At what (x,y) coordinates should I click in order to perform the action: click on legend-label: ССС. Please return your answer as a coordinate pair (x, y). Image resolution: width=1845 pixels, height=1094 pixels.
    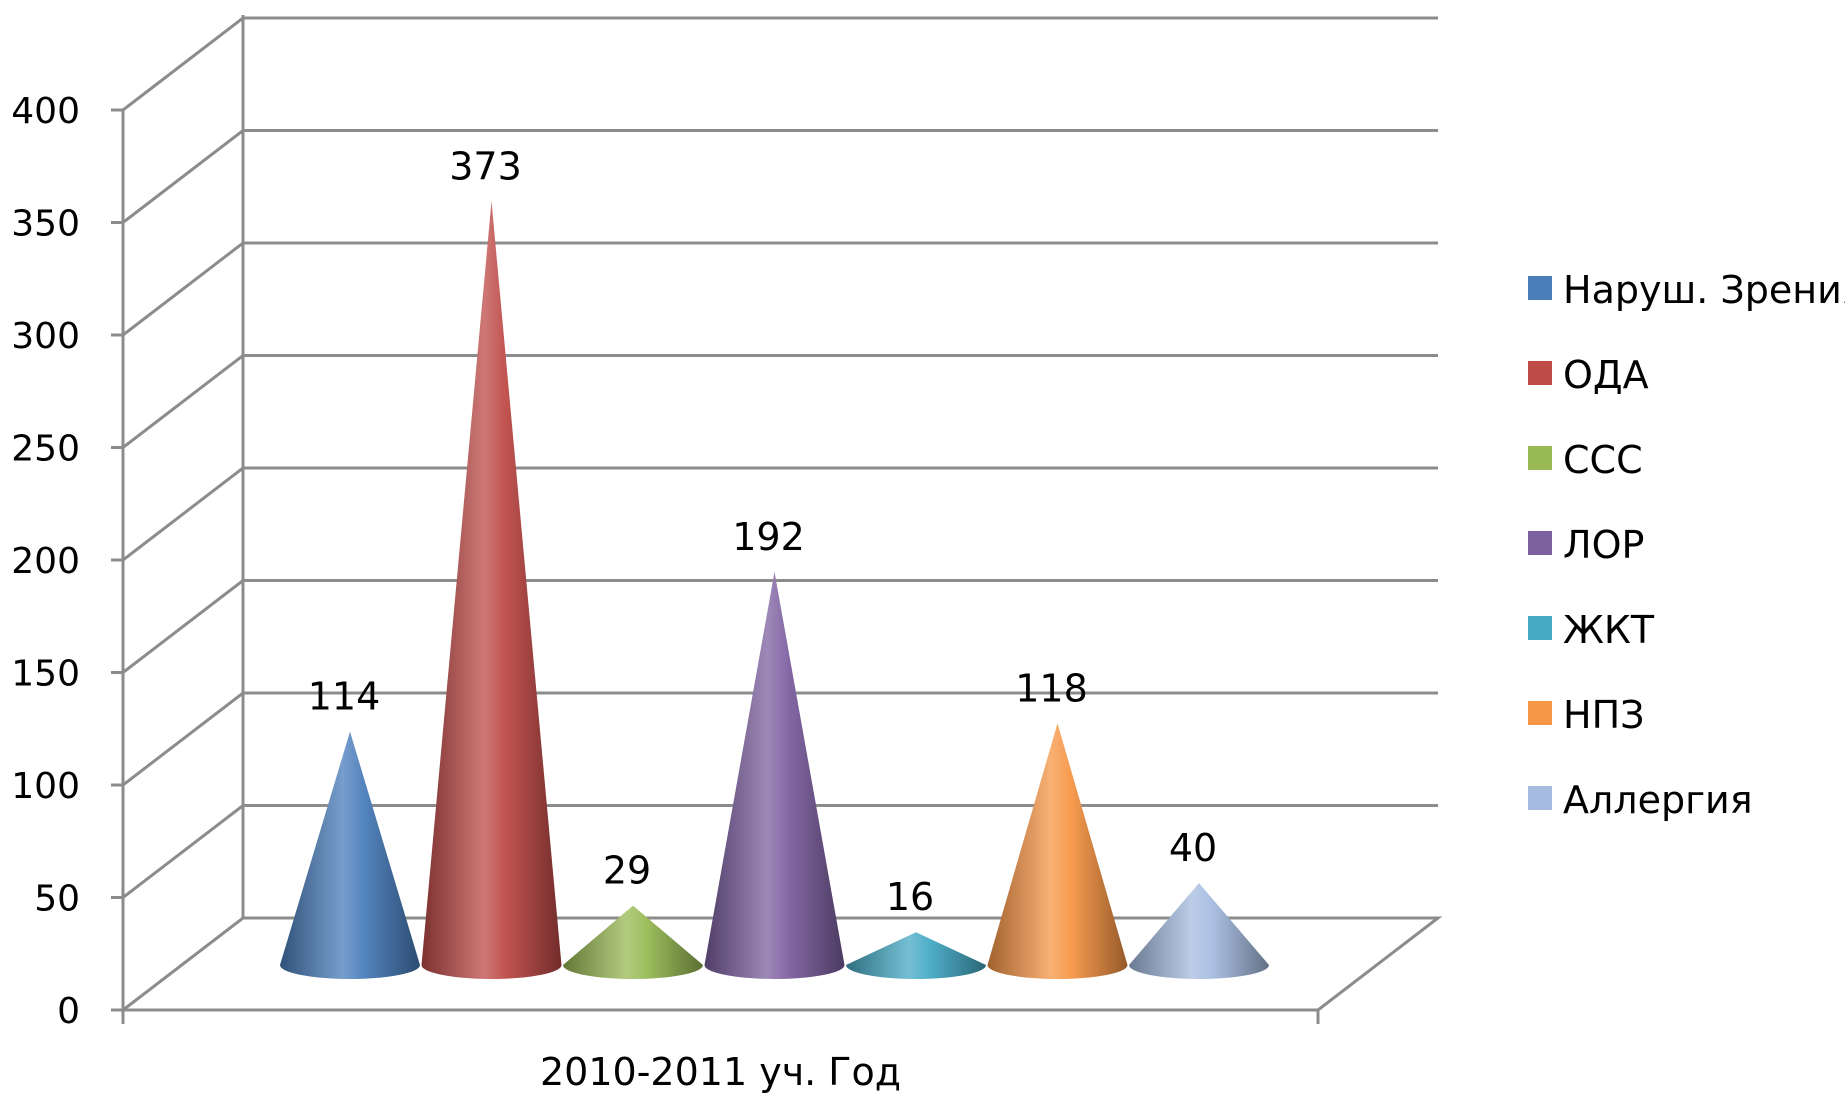
    Looking at the image, I should click on (1603, 460).